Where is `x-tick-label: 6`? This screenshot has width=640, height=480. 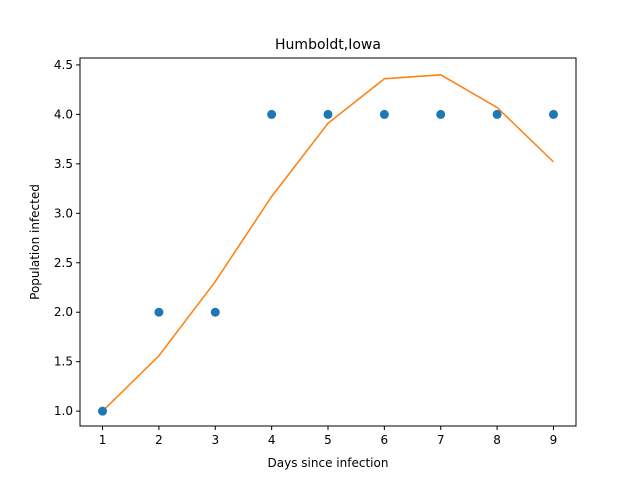
x-tick-label: 6 is located at coordinates (385, 440).